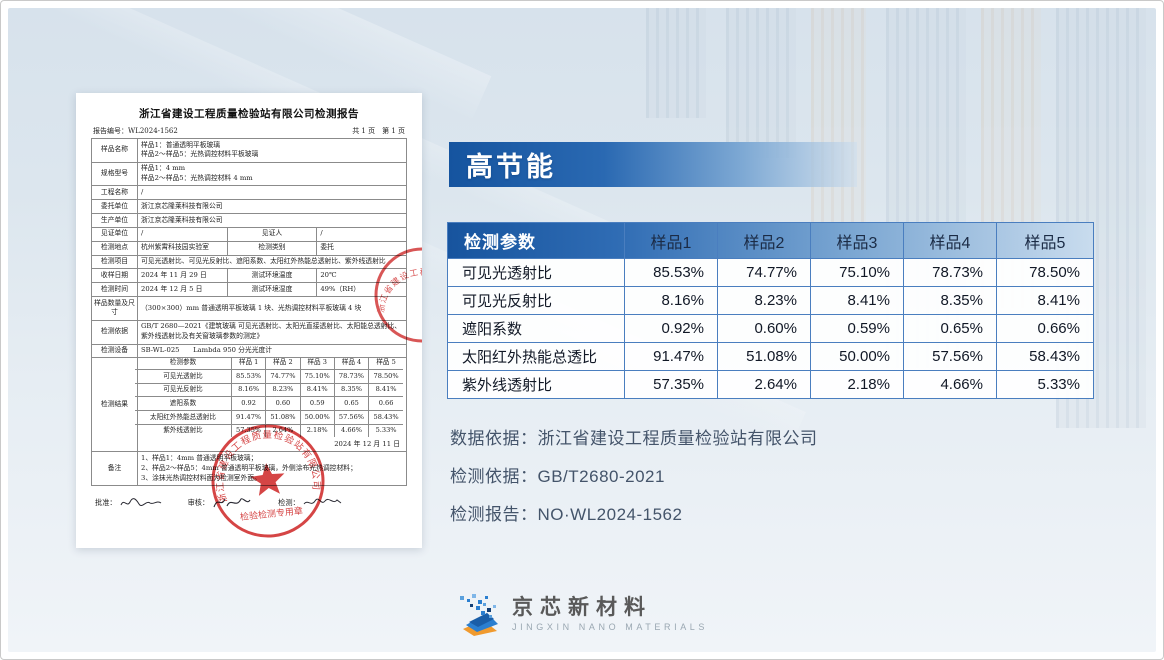  Describe the element at coordinates (272, 276) in the screenshot. I see `row-label: 测试环境温度` at that location.